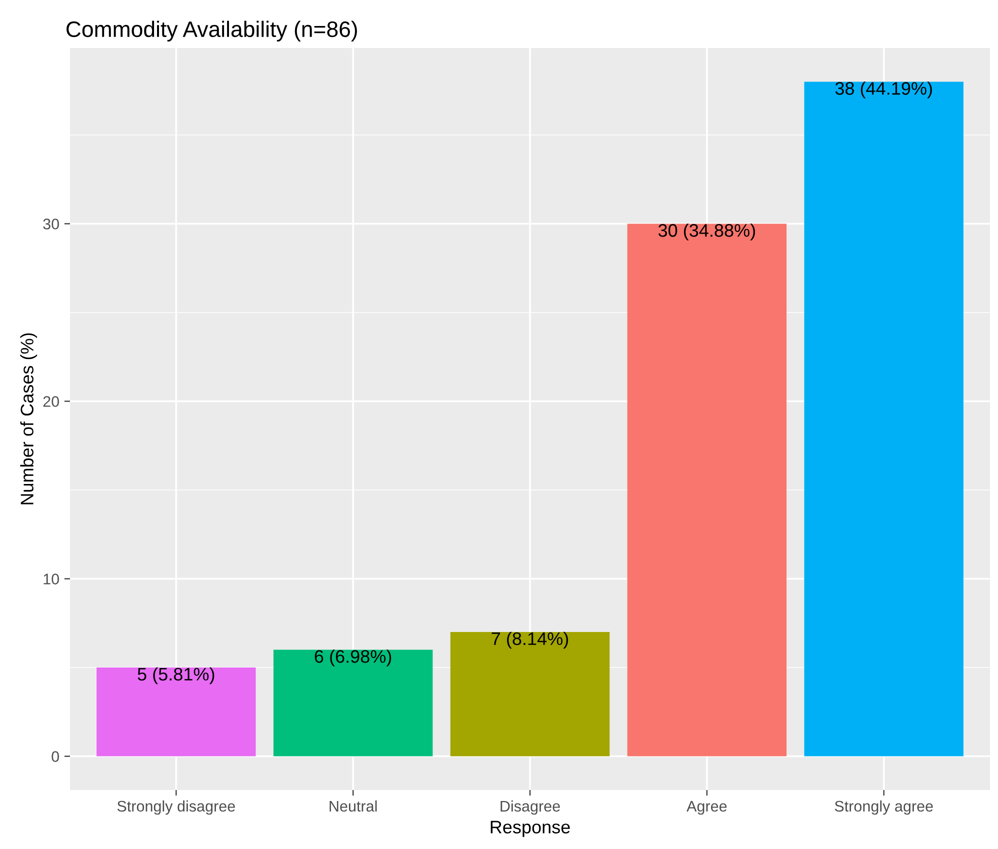  I want to click on y-tick-label: 20, so click(51, 401).